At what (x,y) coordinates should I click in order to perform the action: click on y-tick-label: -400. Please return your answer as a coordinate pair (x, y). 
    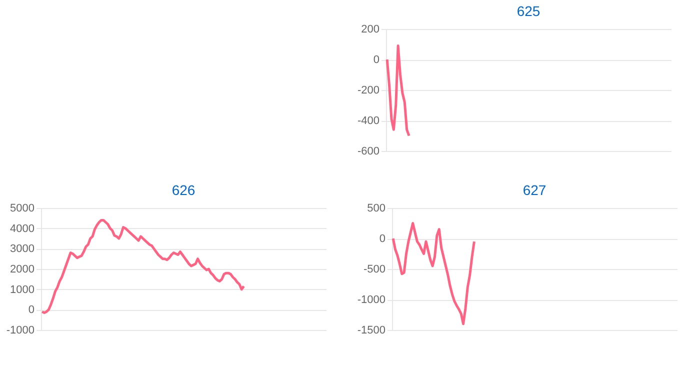
    Looking at the image, I should click on (368, 121).